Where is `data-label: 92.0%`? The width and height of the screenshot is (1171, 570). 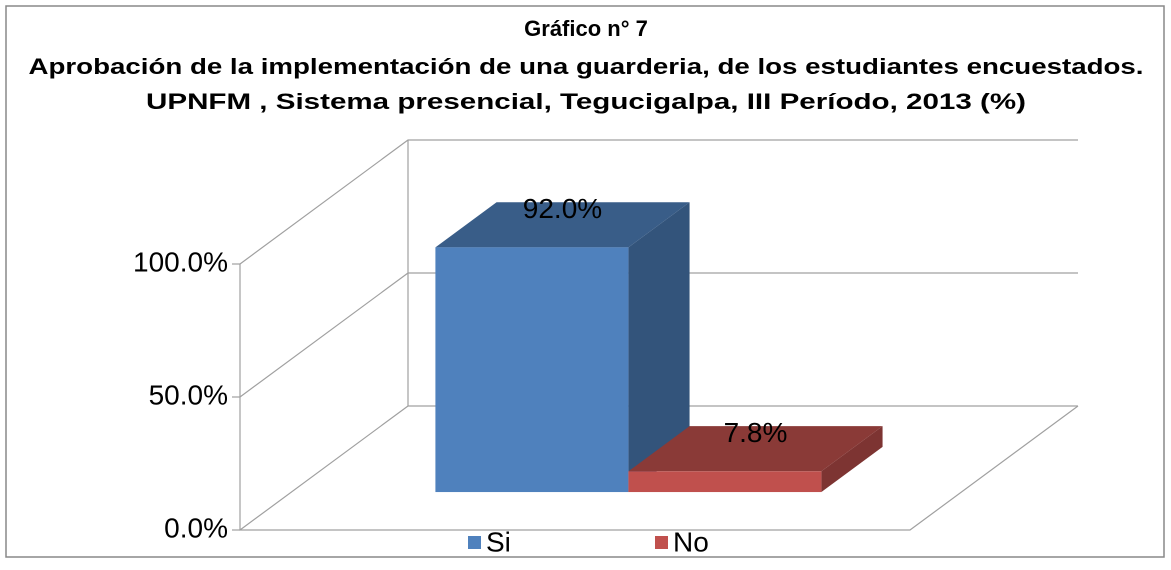
data-label: 92.0% is located at coordinates (562, 208).